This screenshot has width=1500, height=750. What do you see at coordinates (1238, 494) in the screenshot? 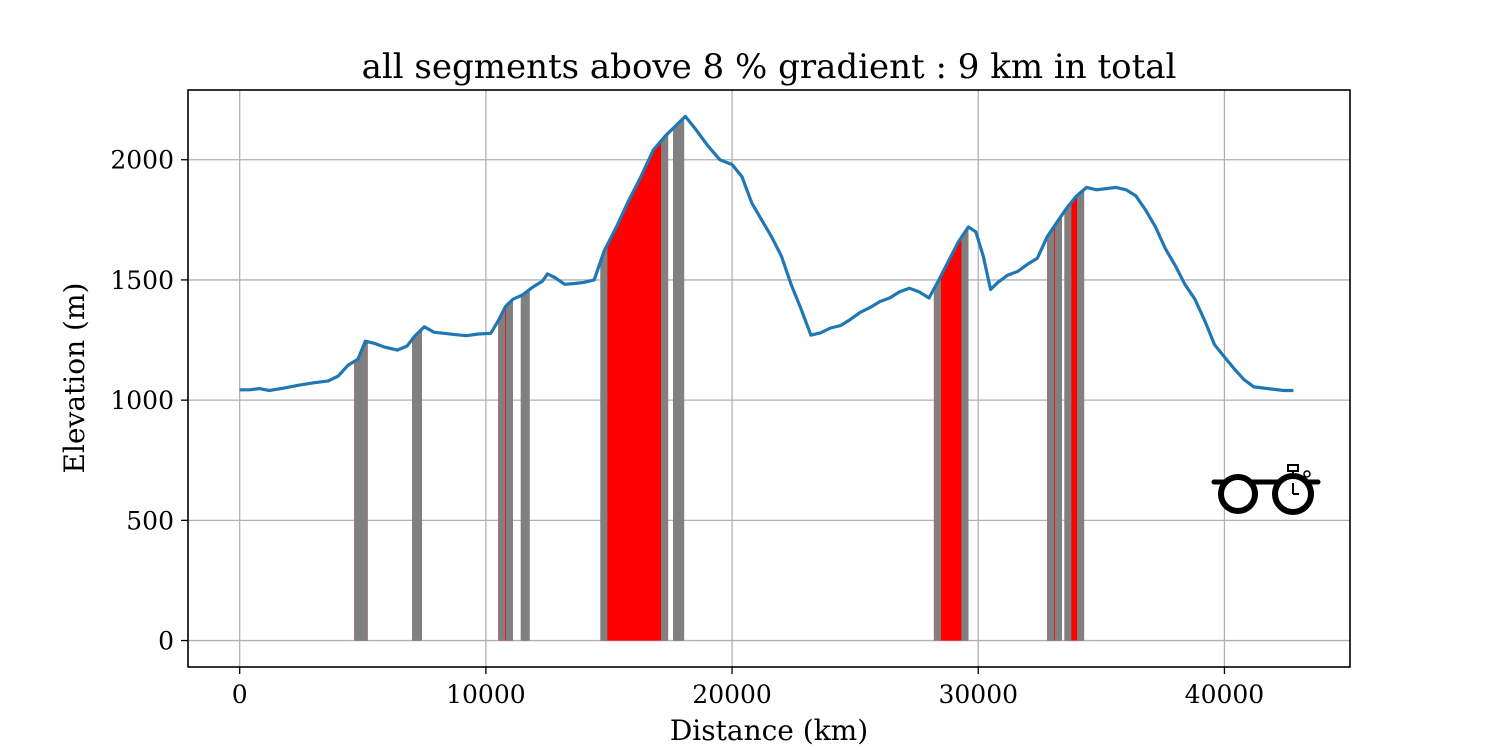
I see `glasses-lens-icon` at bounding box center [1238, 494].